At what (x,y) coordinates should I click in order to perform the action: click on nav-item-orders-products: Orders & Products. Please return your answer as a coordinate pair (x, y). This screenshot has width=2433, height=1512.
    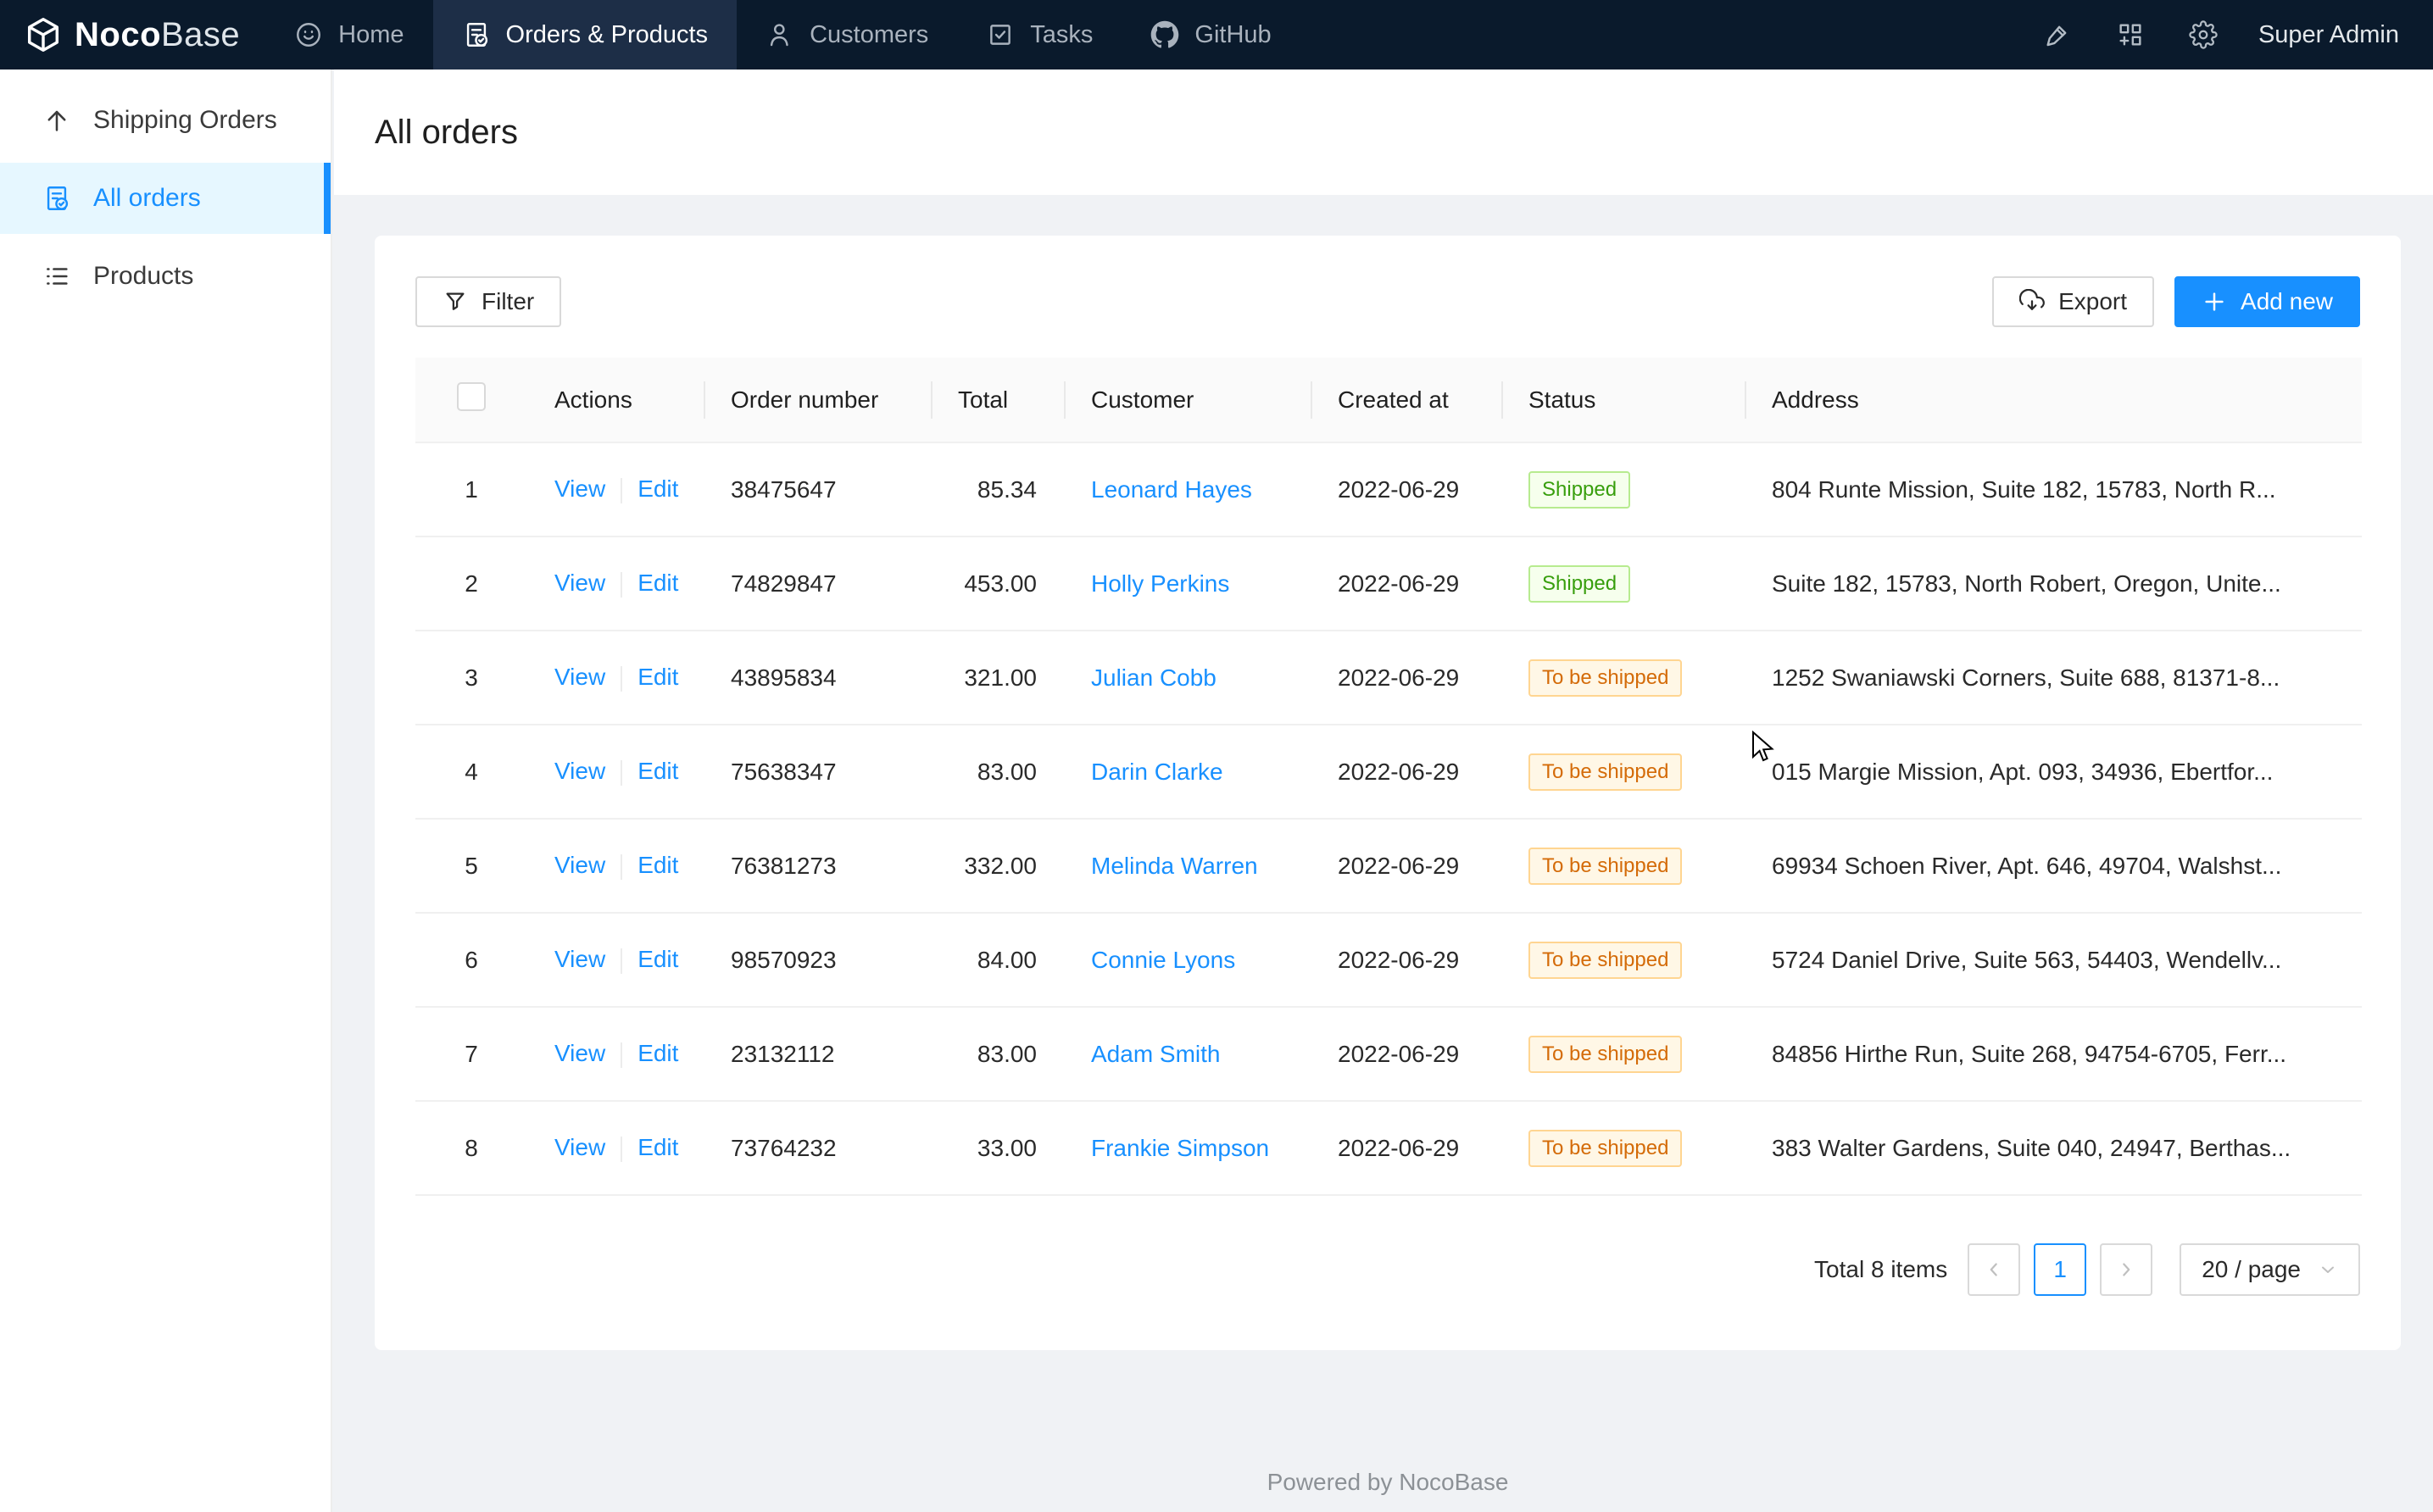
    Looking at the image, I should click on (585, 34).